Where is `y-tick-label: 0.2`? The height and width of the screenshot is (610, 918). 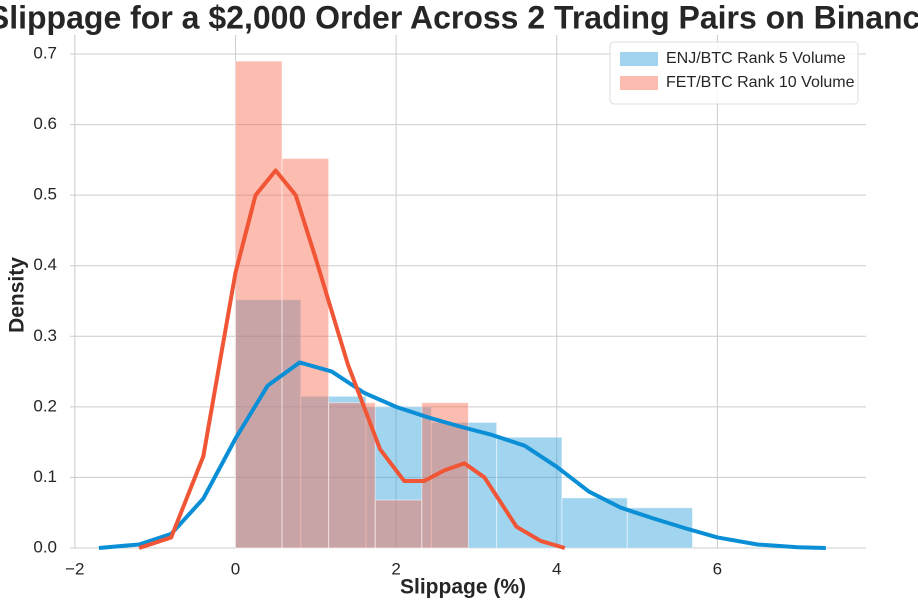 y-tick-label: 0.2 is located at coordinates (45, 405).